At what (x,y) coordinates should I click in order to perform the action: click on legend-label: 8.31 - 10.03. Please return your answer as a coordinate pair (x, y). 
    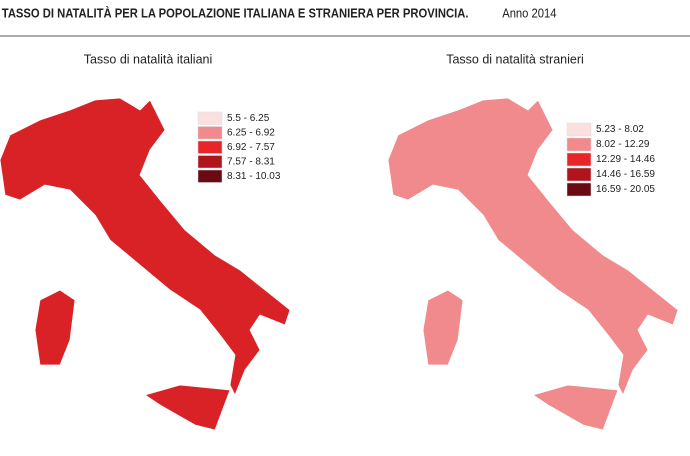
    Looking at the image, I should click on (254, 176).